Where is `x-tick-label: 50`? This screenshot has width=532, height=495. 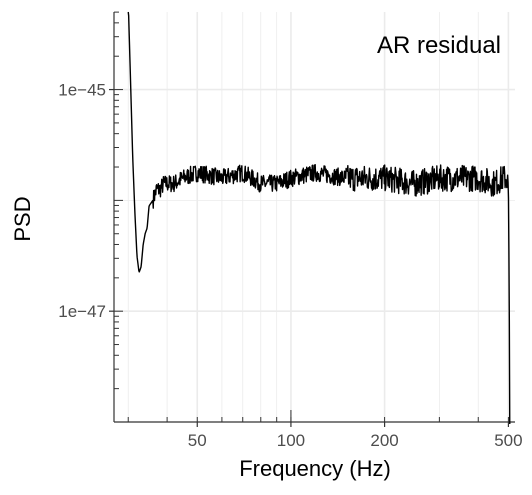 x-tick-label: 50 is located at coordinates (197, 440).